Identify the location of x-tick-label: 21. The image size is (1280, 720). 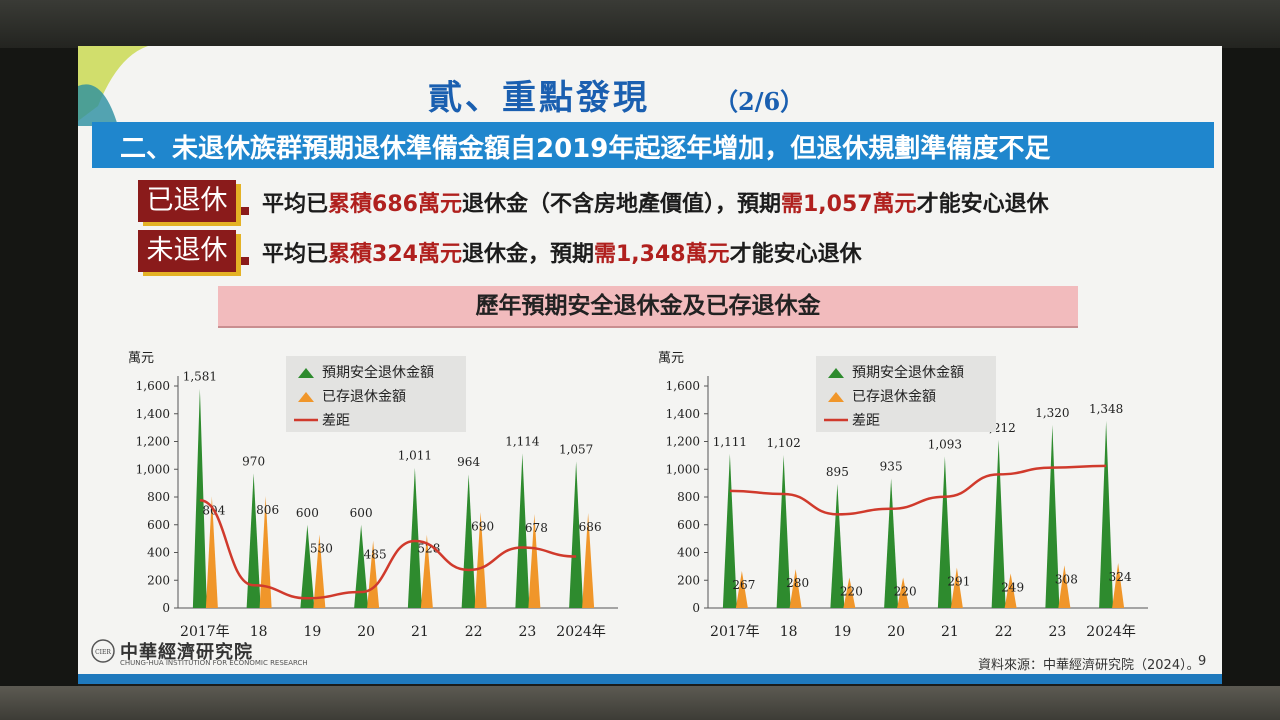
(420, 632).